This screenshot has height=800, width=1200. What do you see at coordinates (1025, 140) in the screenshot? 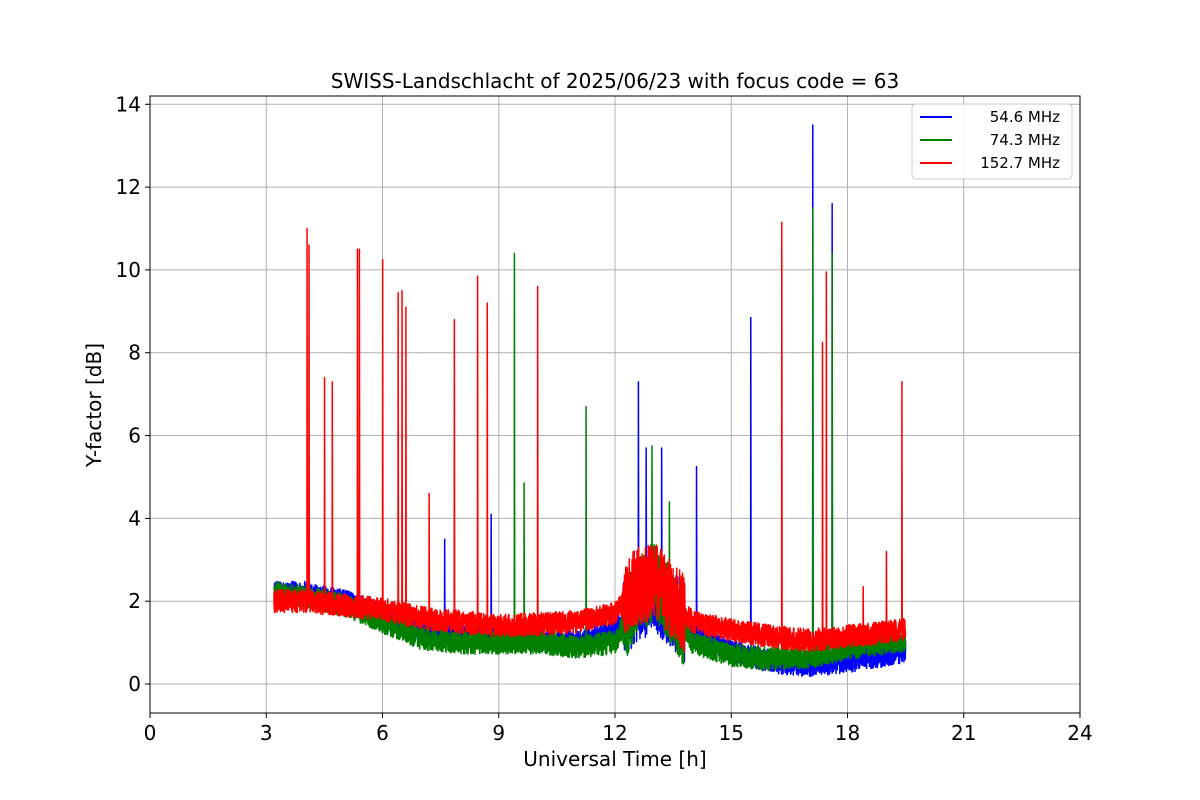
I see `legend-label-74-3-mhz: 74.3 MHz` at bounding box center [1025, 140].